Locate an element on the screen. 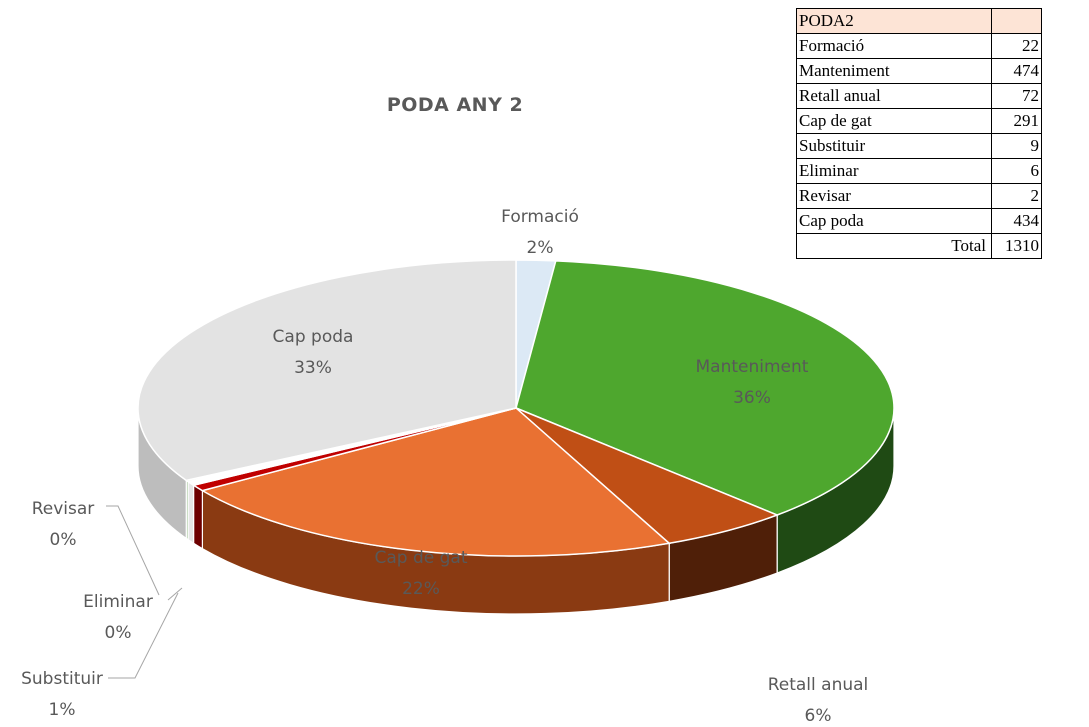  slice-percent-label: 22% is located at coordinates (421, 589).